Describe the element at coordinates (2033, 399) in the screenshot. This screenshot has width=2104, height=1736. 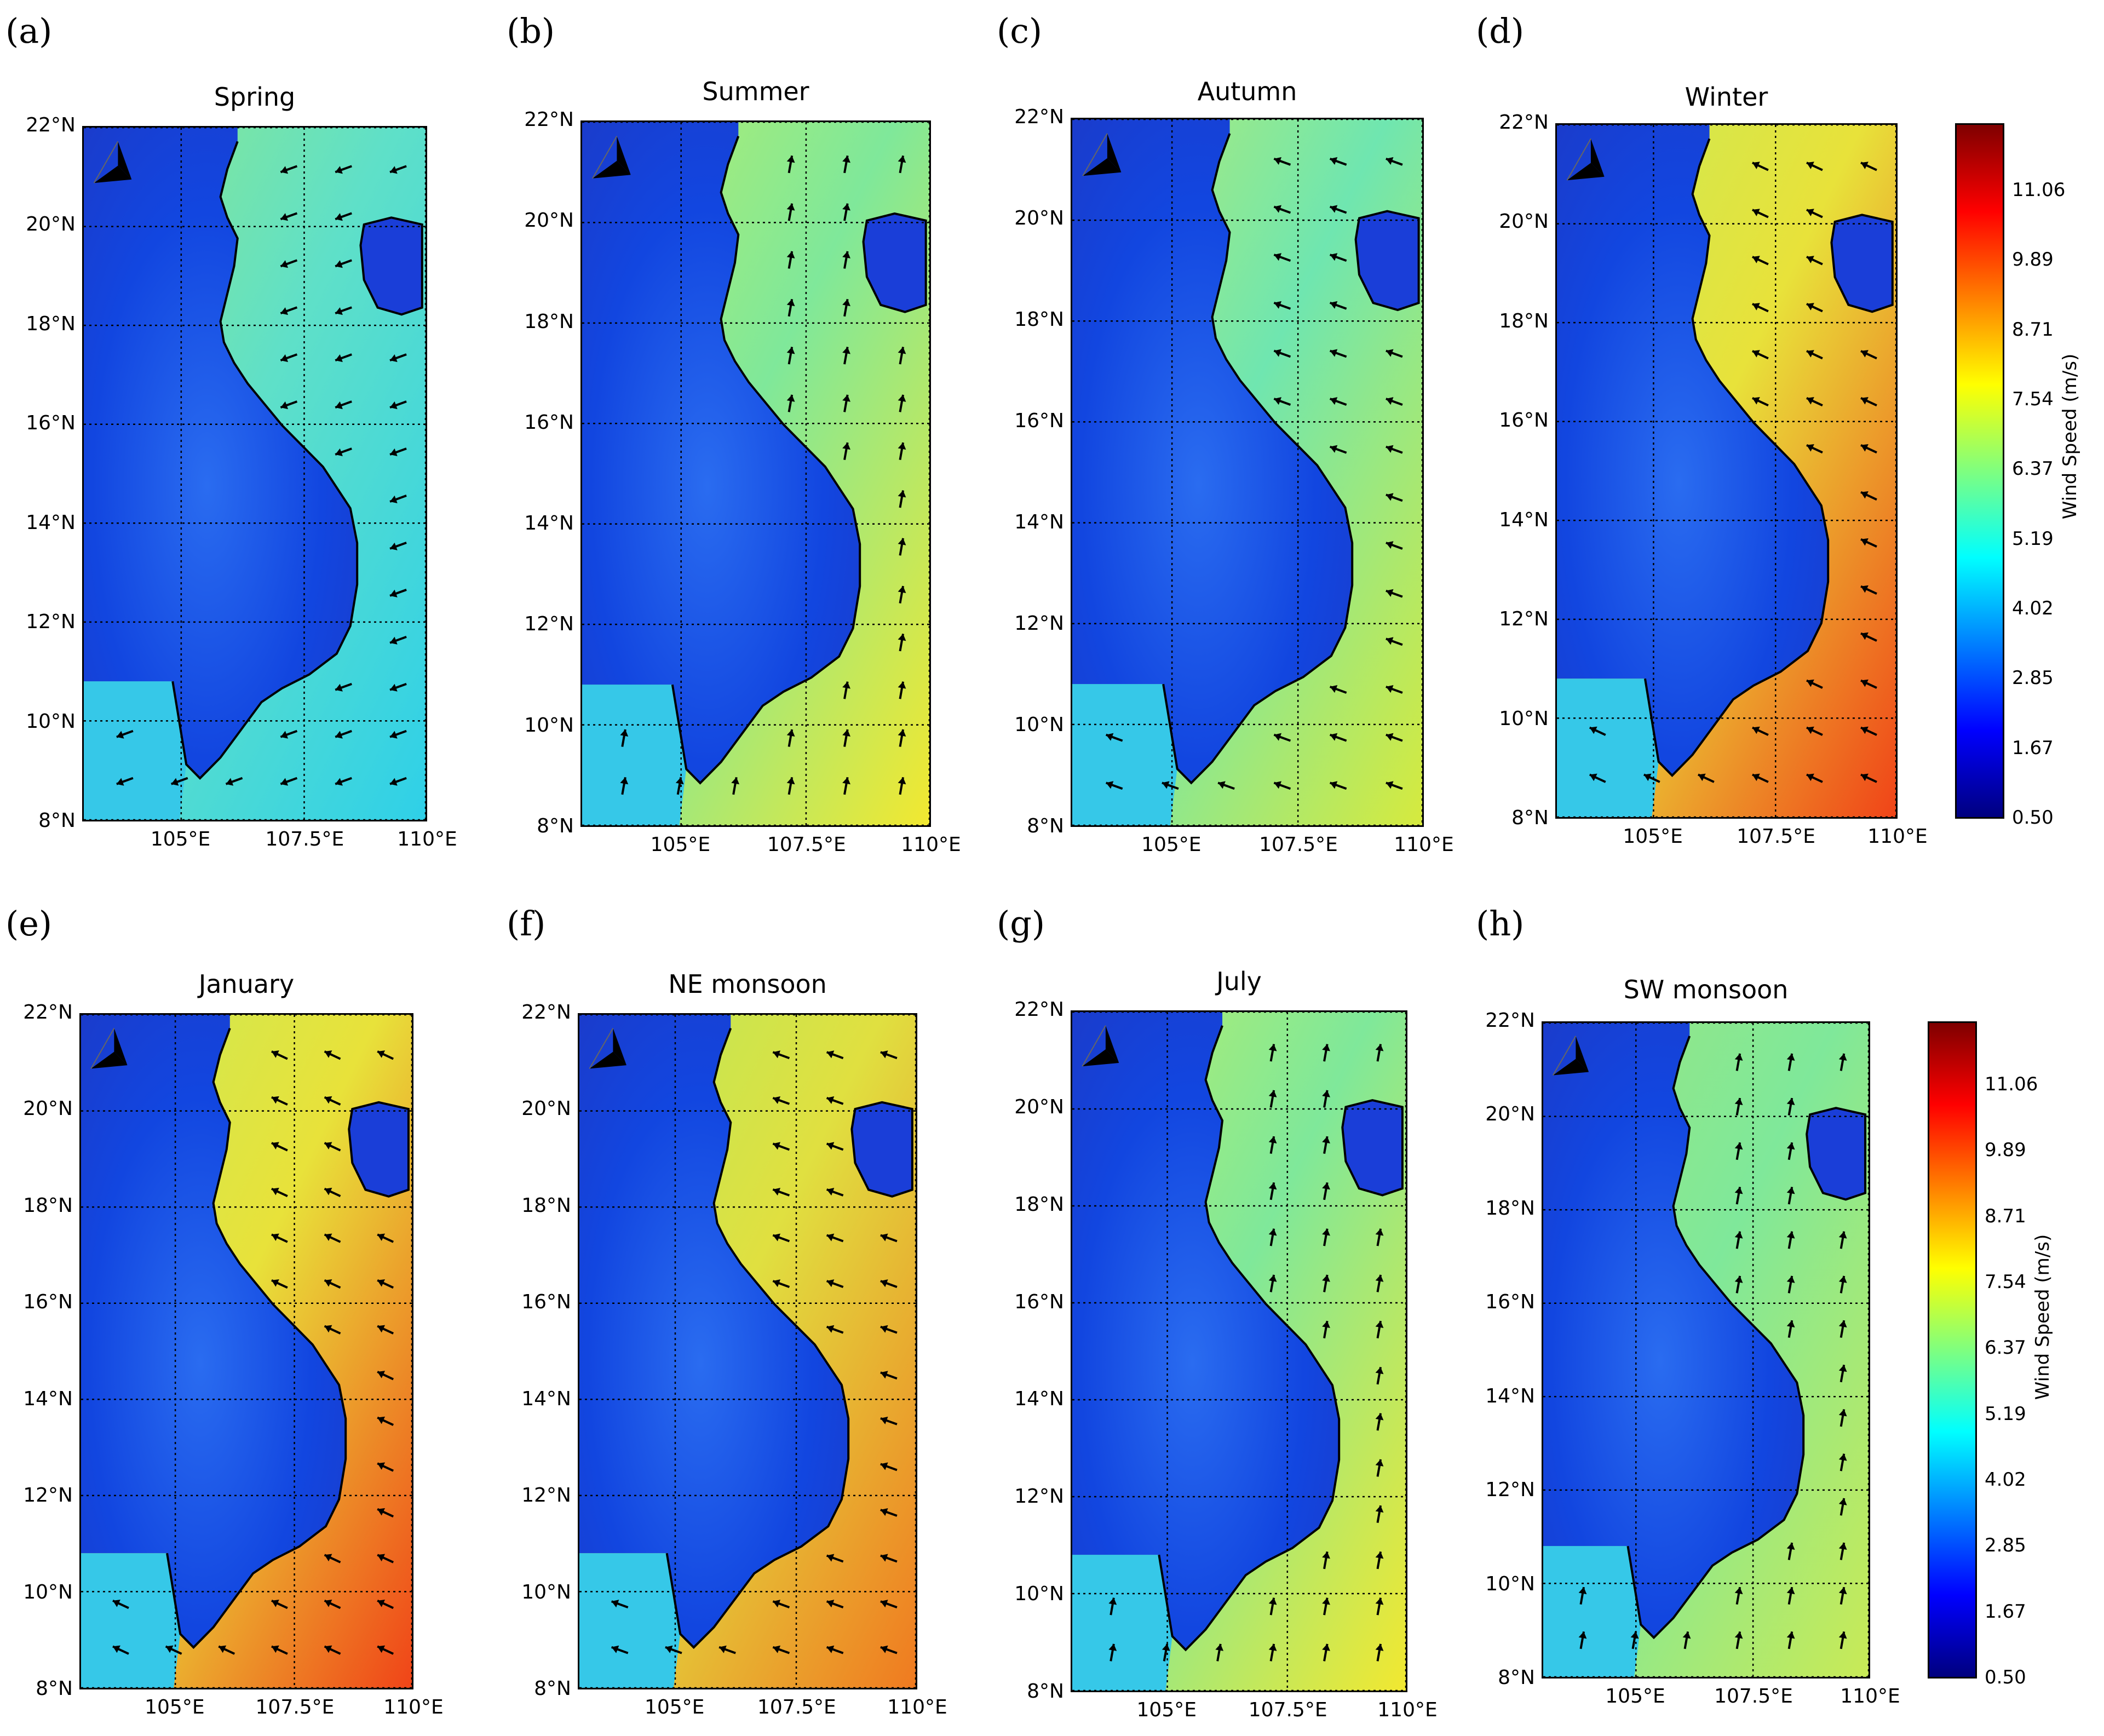
I see `colorbar-tick-label: 7.54` at that location.